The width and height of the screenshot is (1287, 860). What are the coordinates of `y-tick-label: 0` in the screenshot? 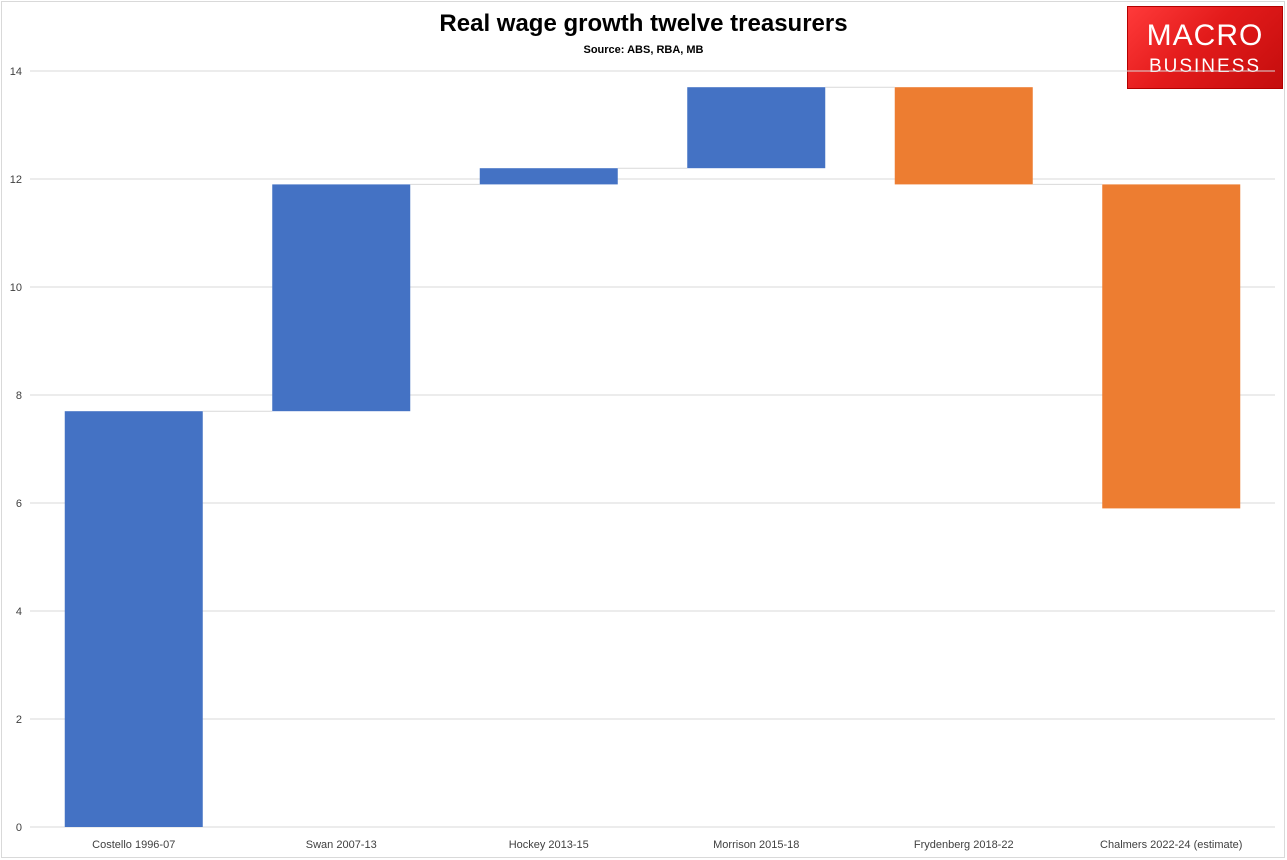 It's located at (19, 828).